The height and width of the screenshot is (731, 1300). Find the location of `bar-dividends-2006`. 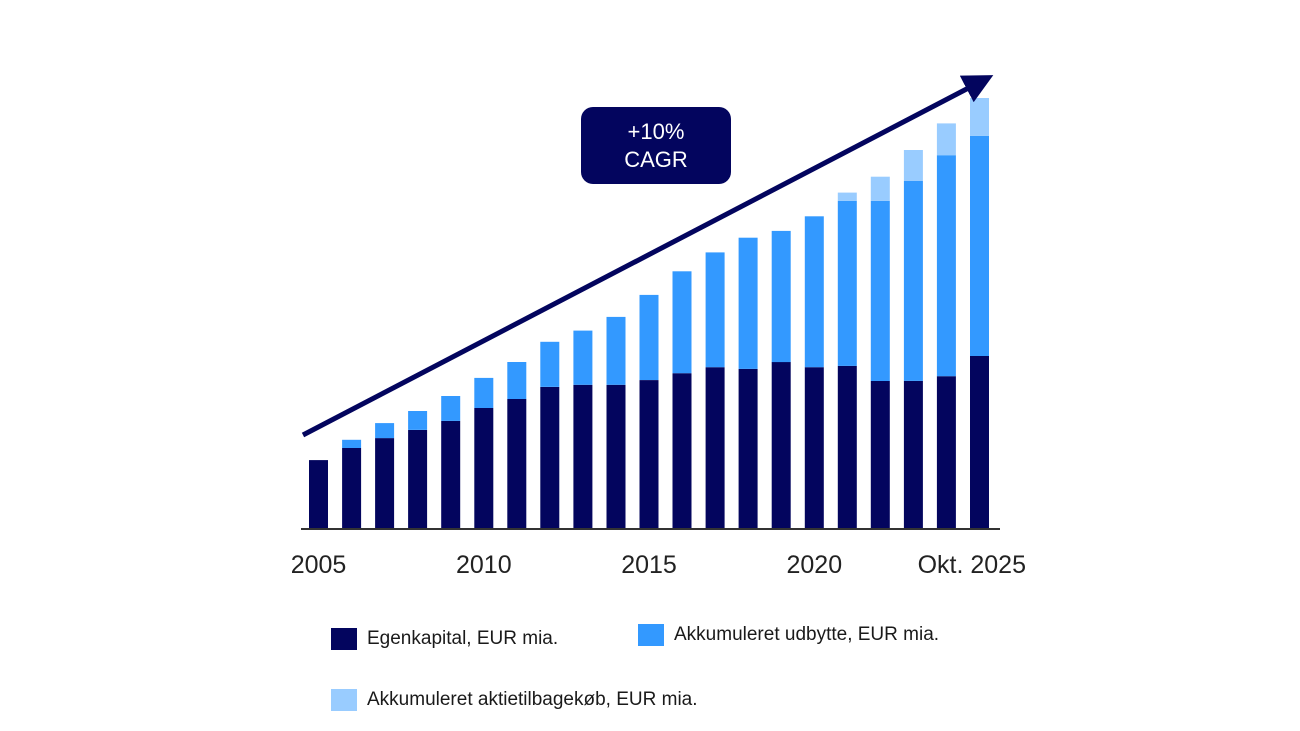

bar-dividends-2006 is located at coordinates (352, 443).